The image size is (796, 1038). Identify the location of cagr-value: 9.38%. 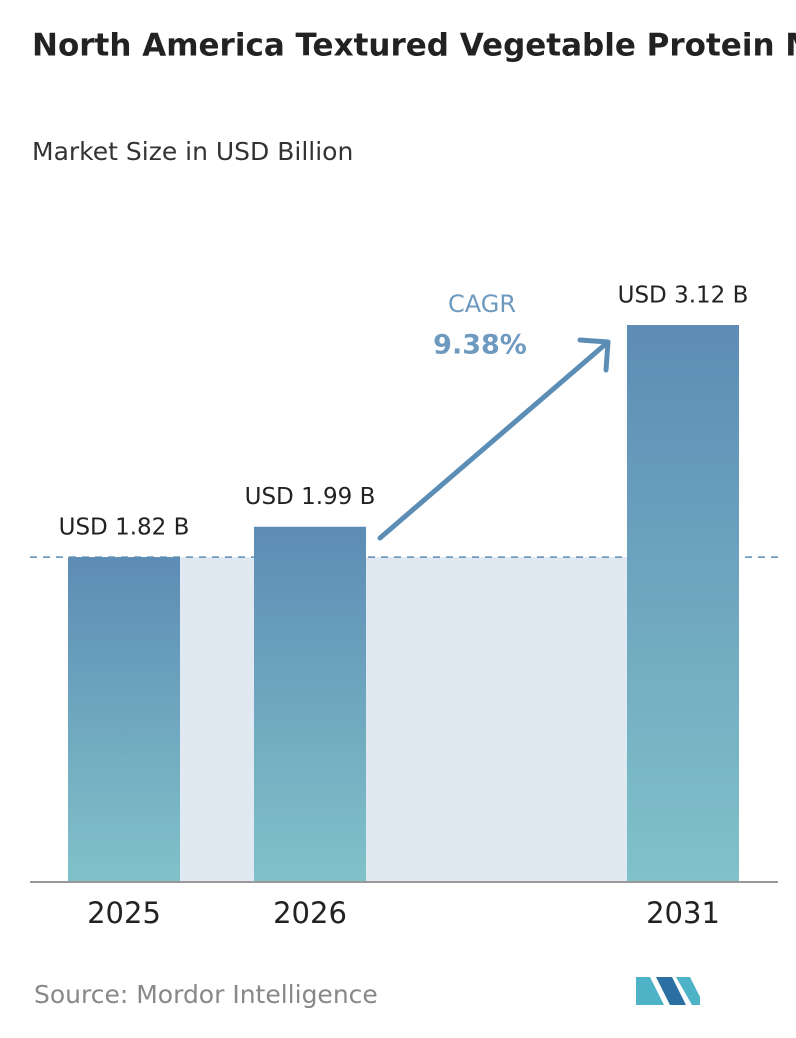
(480, 345).